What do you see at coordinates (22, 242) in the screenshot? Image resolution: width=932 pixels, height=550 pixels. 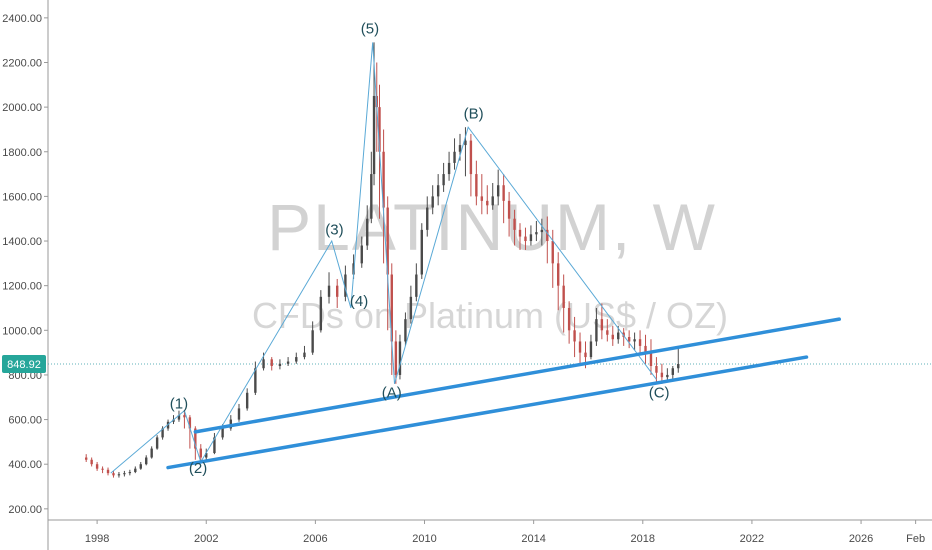 I see `y-tick-label: 1400.00` at bounding box center [22, 242].